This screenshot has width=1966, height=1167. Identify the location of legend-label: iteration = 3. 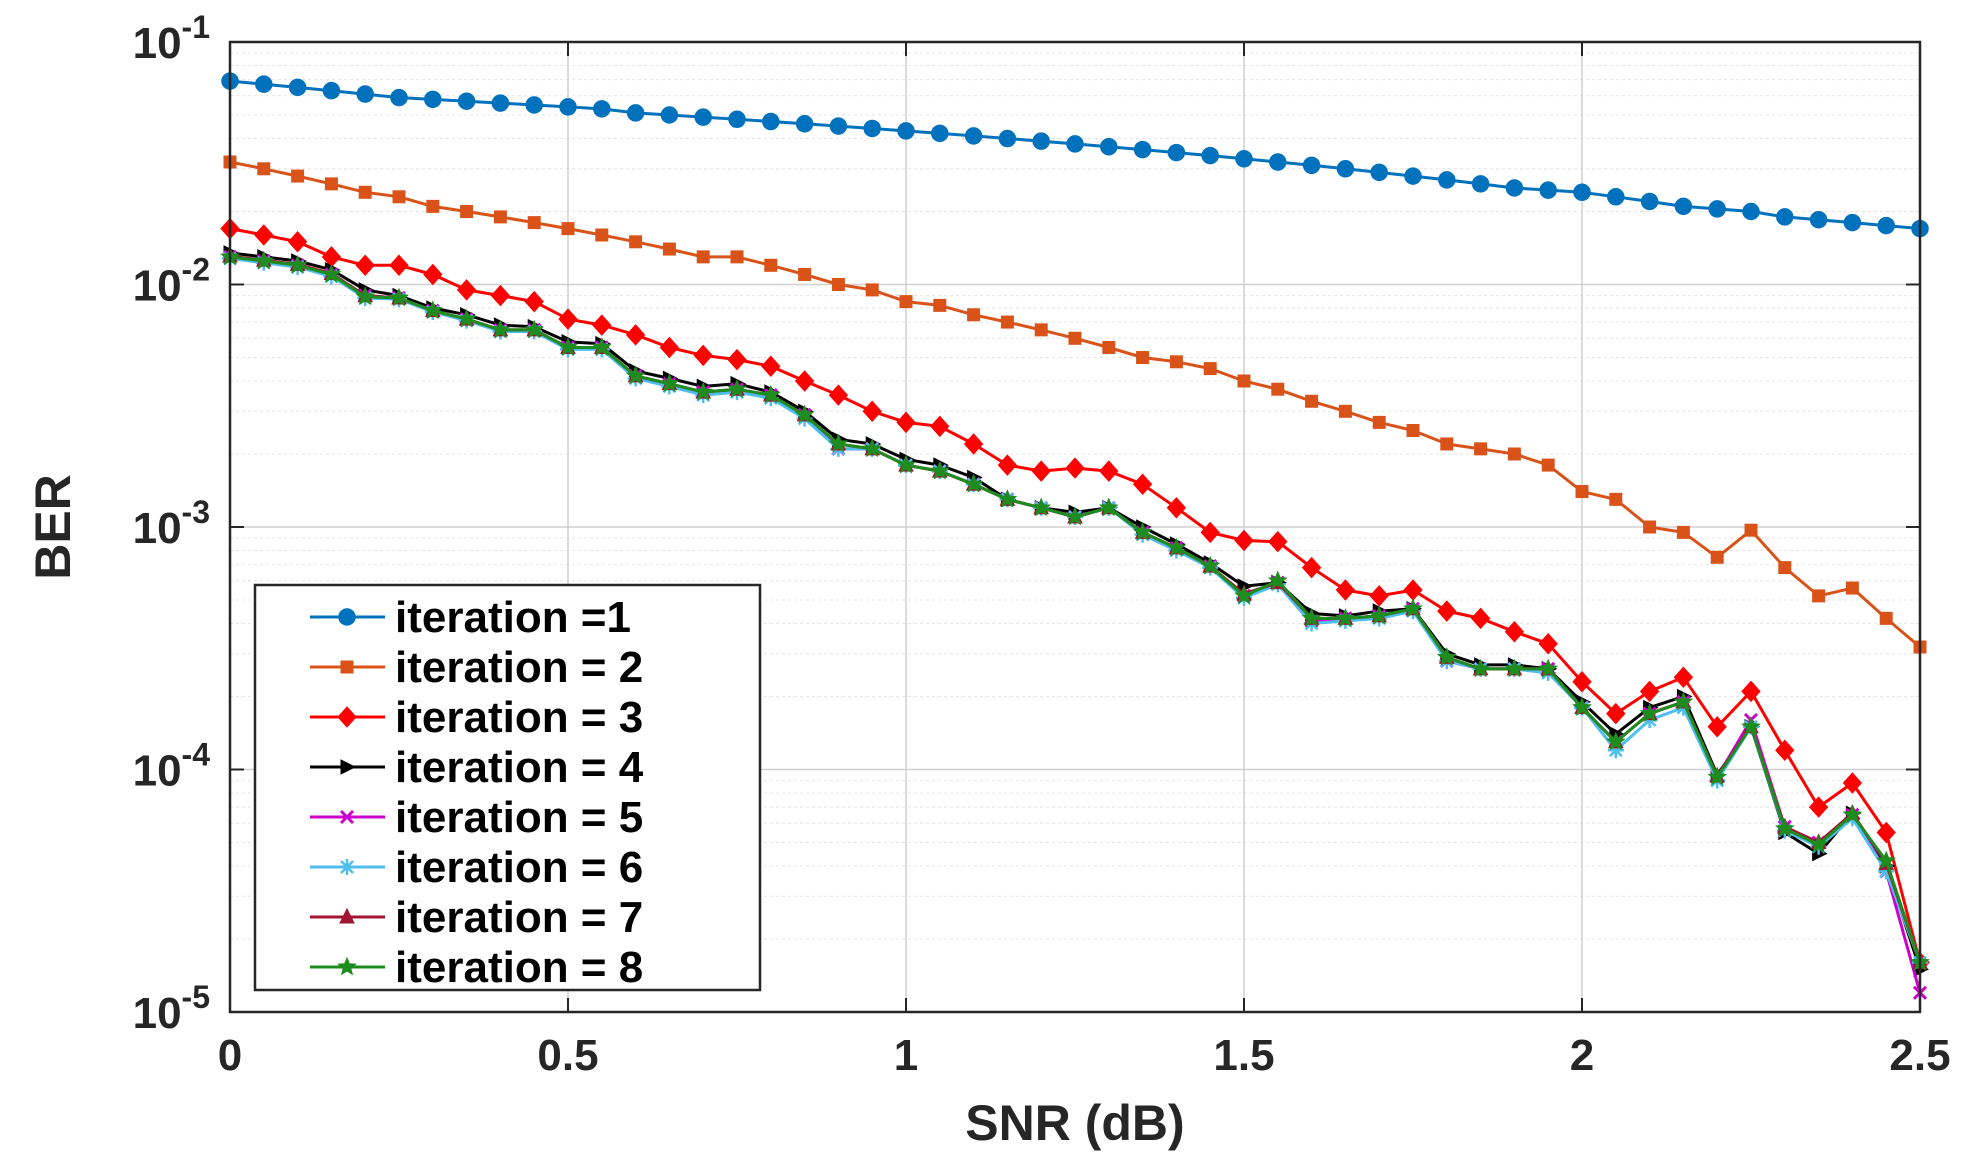
(519, 717).